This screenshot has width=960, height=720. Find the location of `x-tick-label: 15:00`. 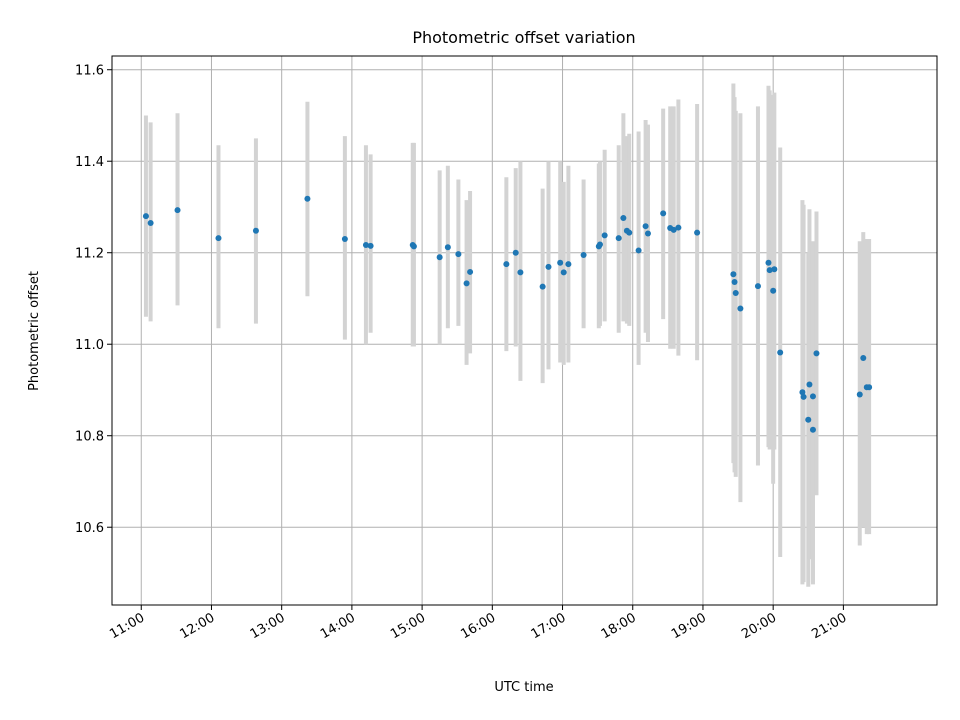

x-tick-label: 15:00 is located at coordinates (408, 626).